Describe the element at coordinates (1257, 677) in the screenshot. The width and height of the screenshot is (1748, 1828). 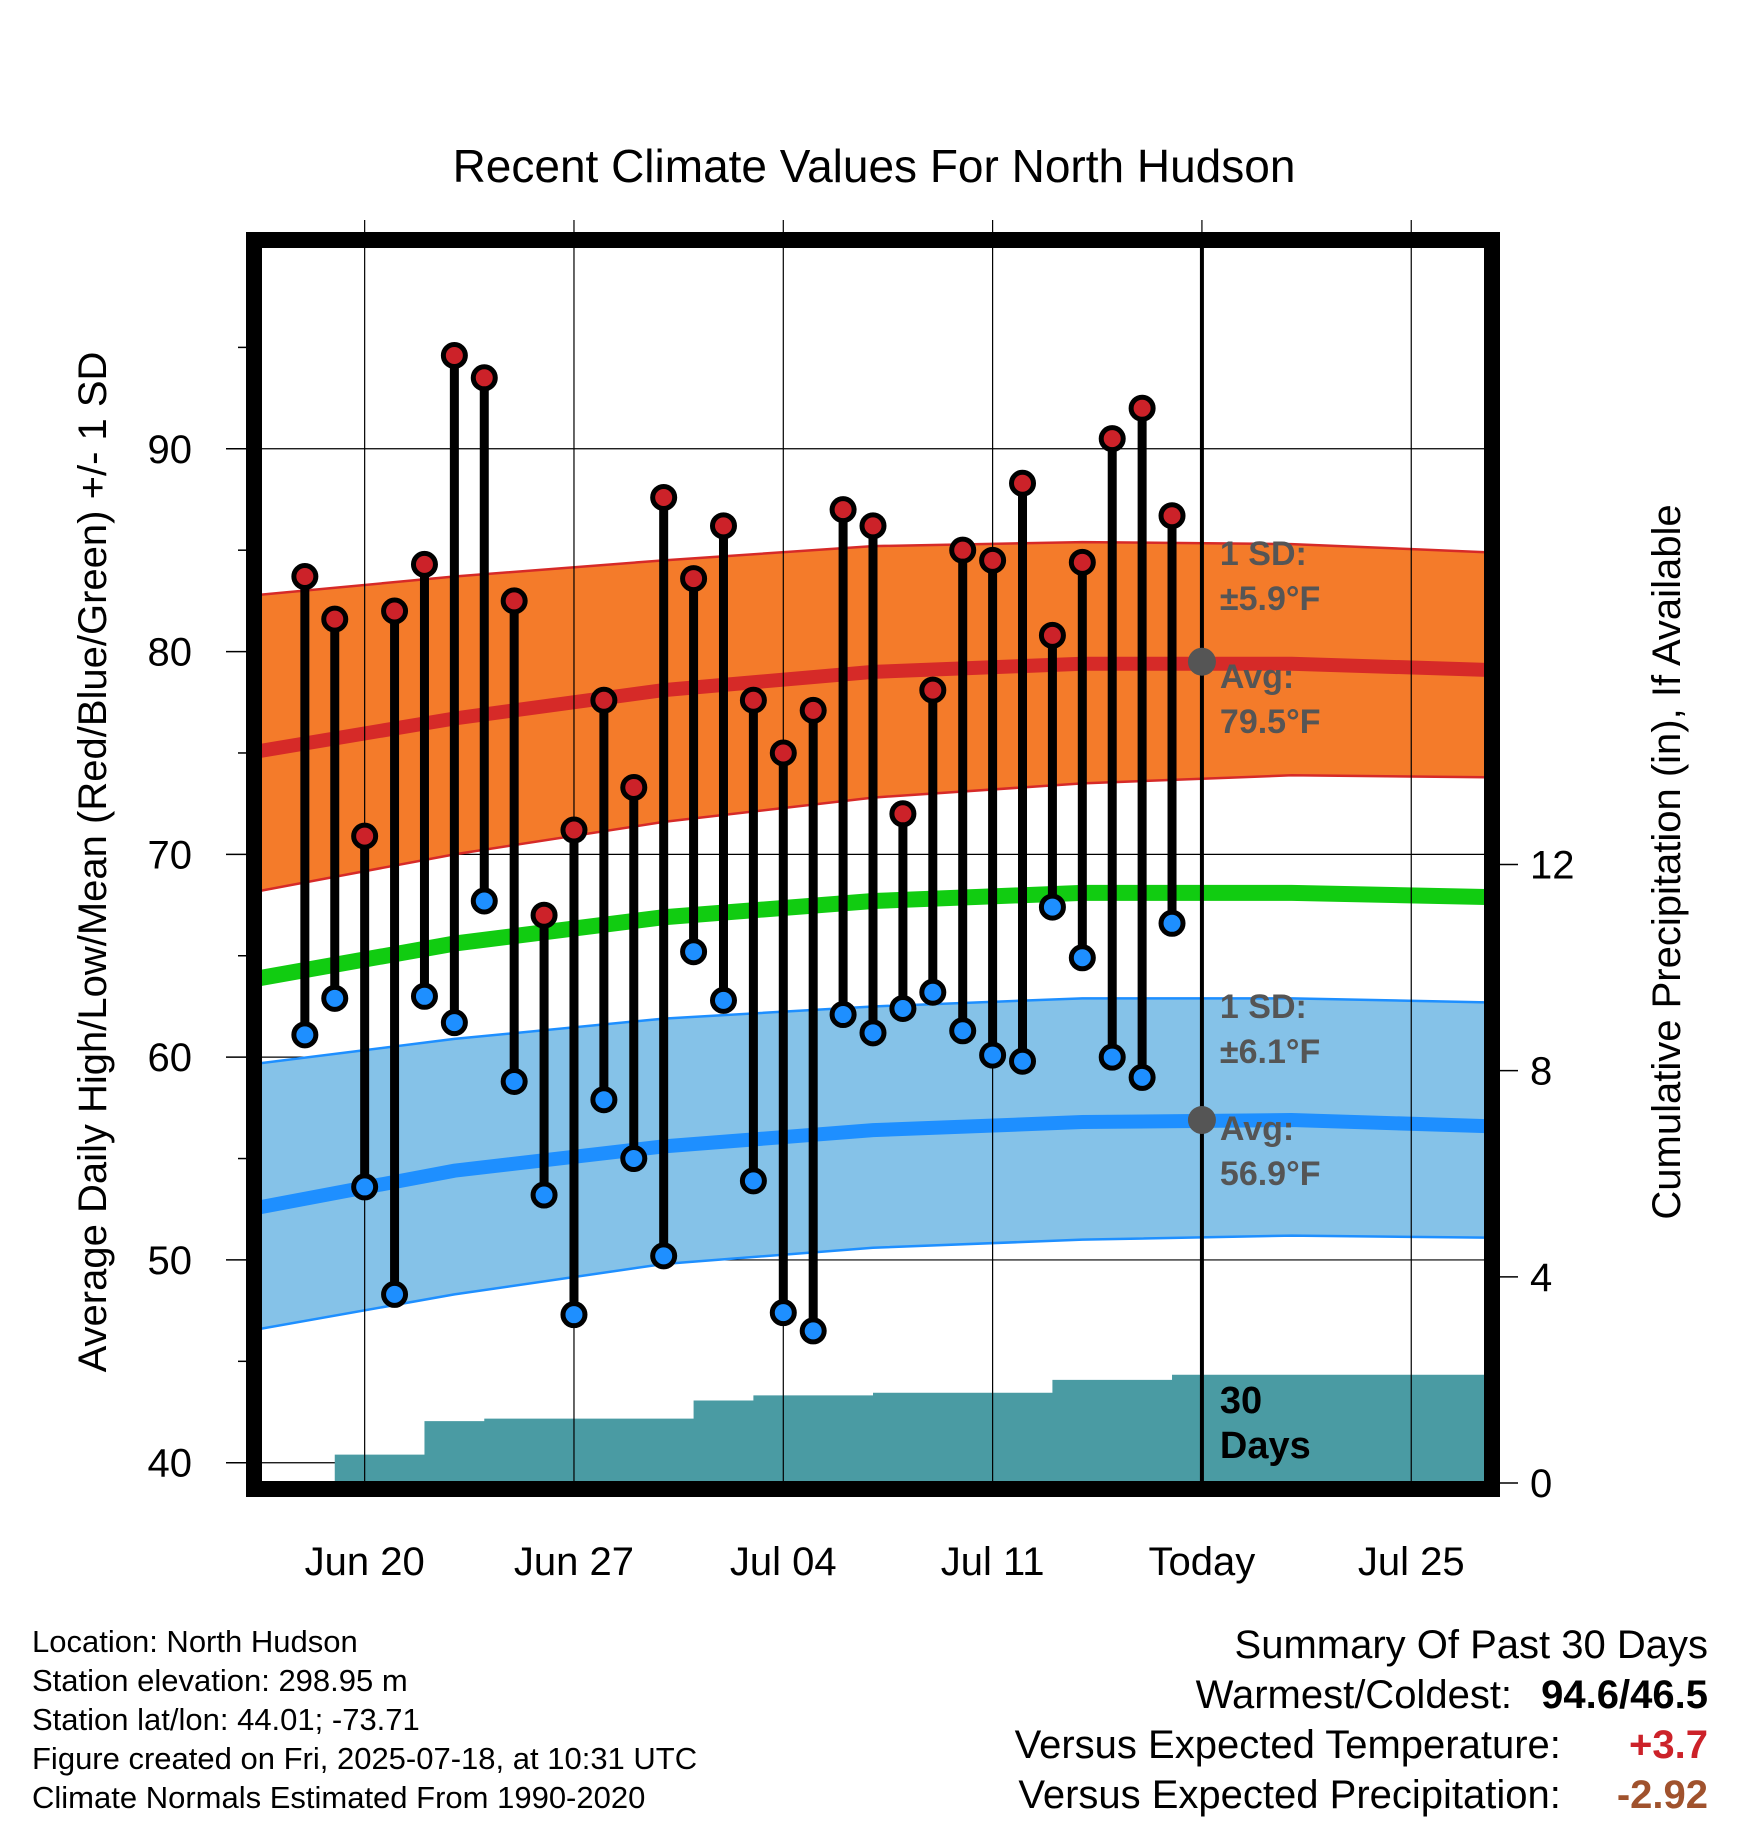
I see `high-avg-label: Avg:` at that location.